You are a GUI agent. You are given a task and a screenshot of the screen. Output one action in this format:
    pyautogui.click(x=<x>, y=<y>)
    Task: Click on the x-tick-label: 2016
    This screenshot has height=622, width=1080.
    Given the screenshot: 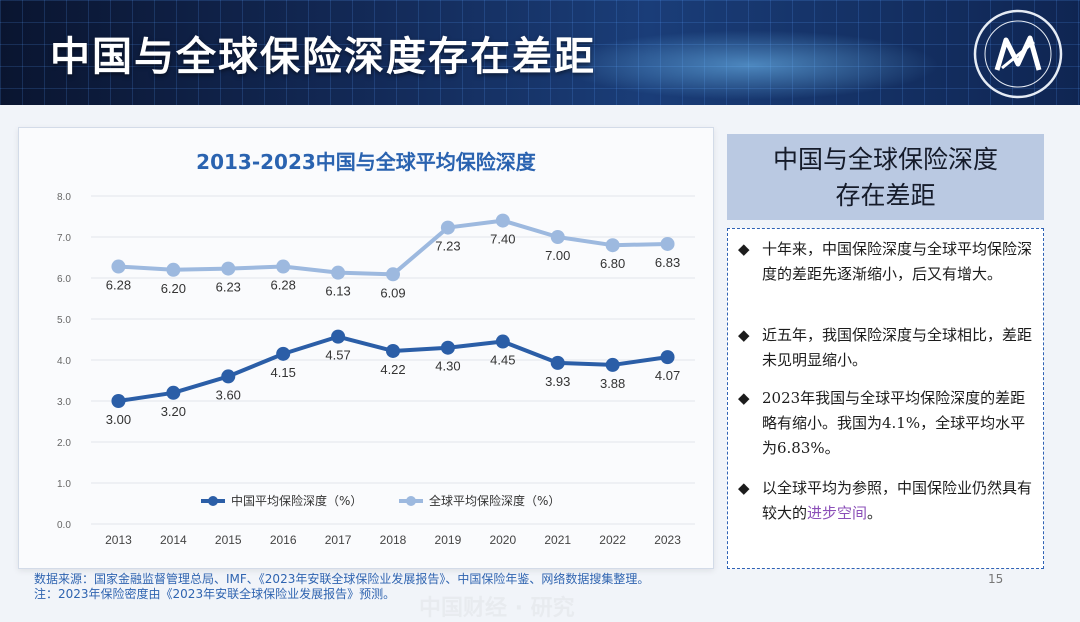 What is the action you would take?
    pyautogui.click(x=283, y=540)
    